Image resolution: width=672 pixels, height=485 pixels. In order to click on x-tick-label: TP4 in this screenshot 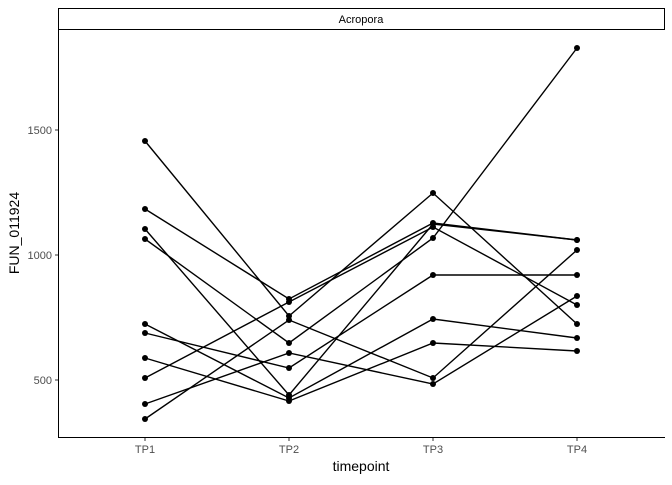, I will do `click(577, 450)`.